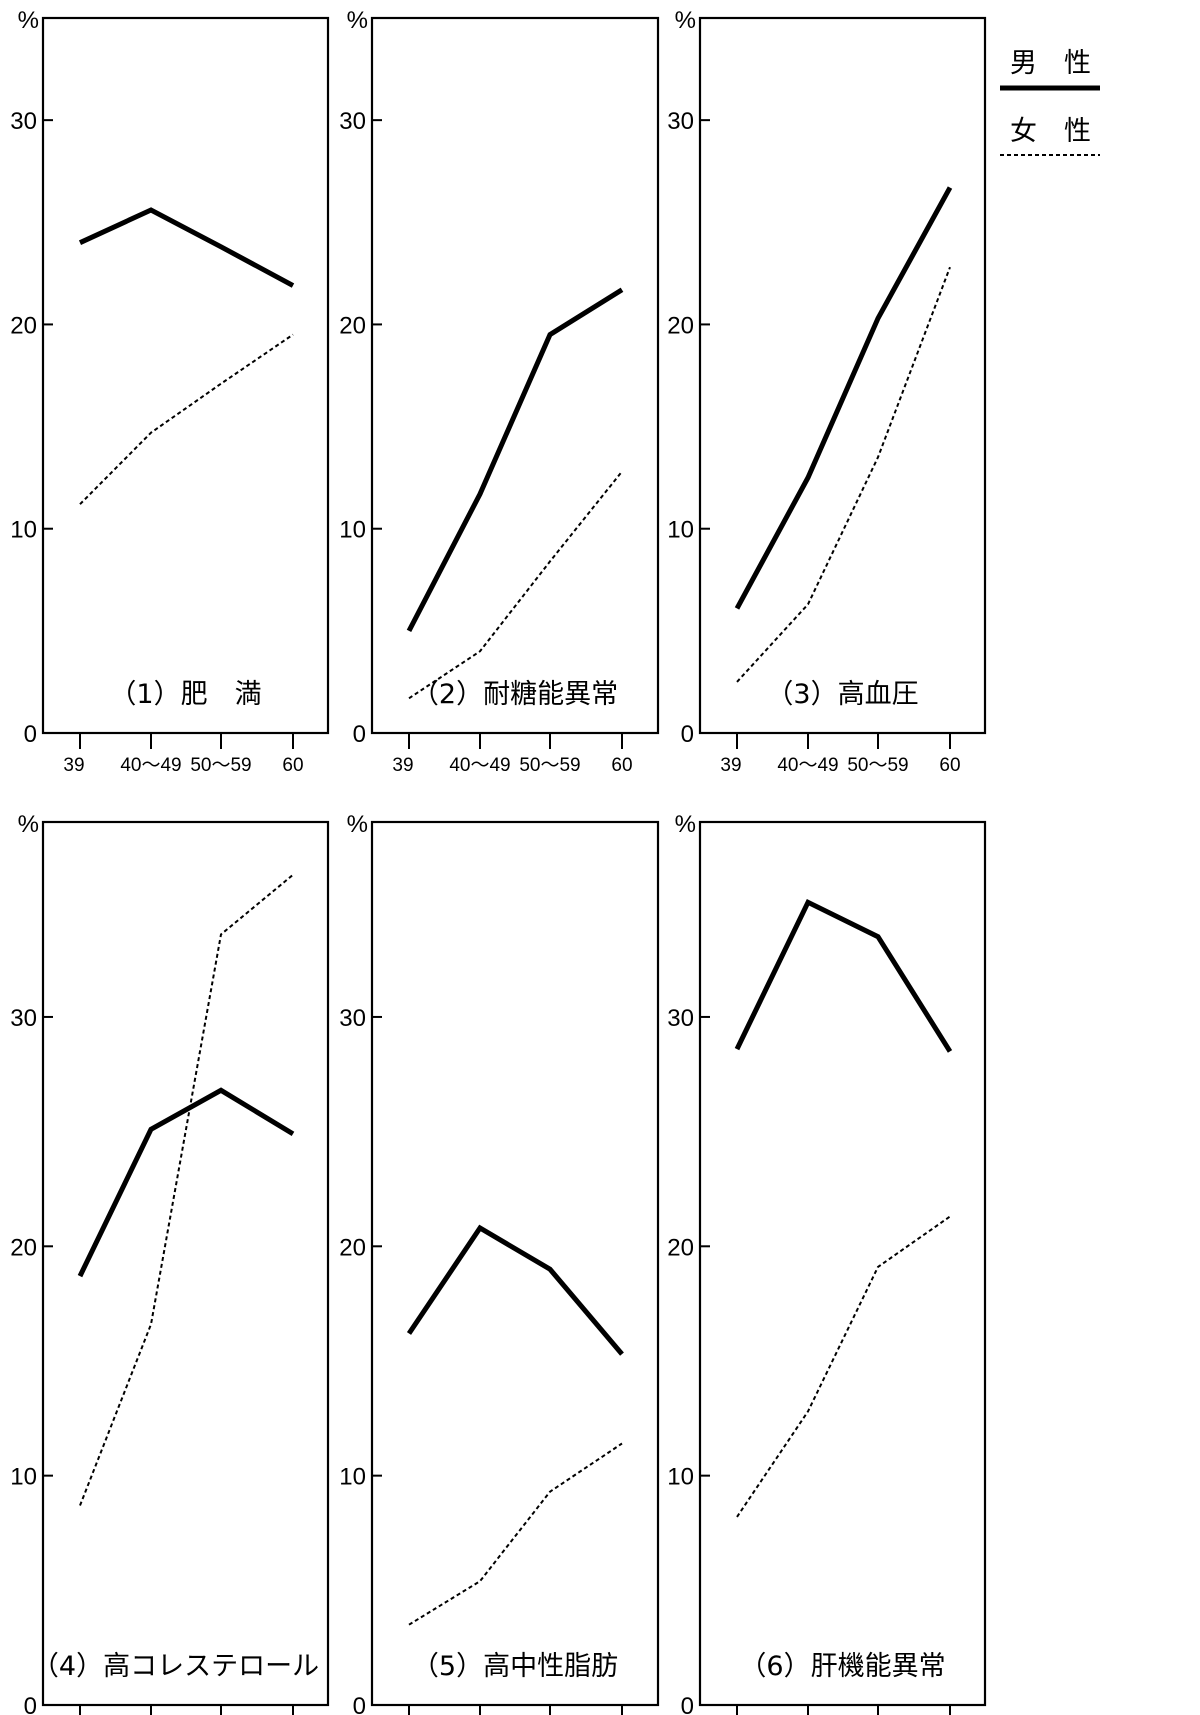 Image resolution: width=1200 pixels, height=1715 pixels. I want to click on legend: 男 性女 性, so click(1050, 102).